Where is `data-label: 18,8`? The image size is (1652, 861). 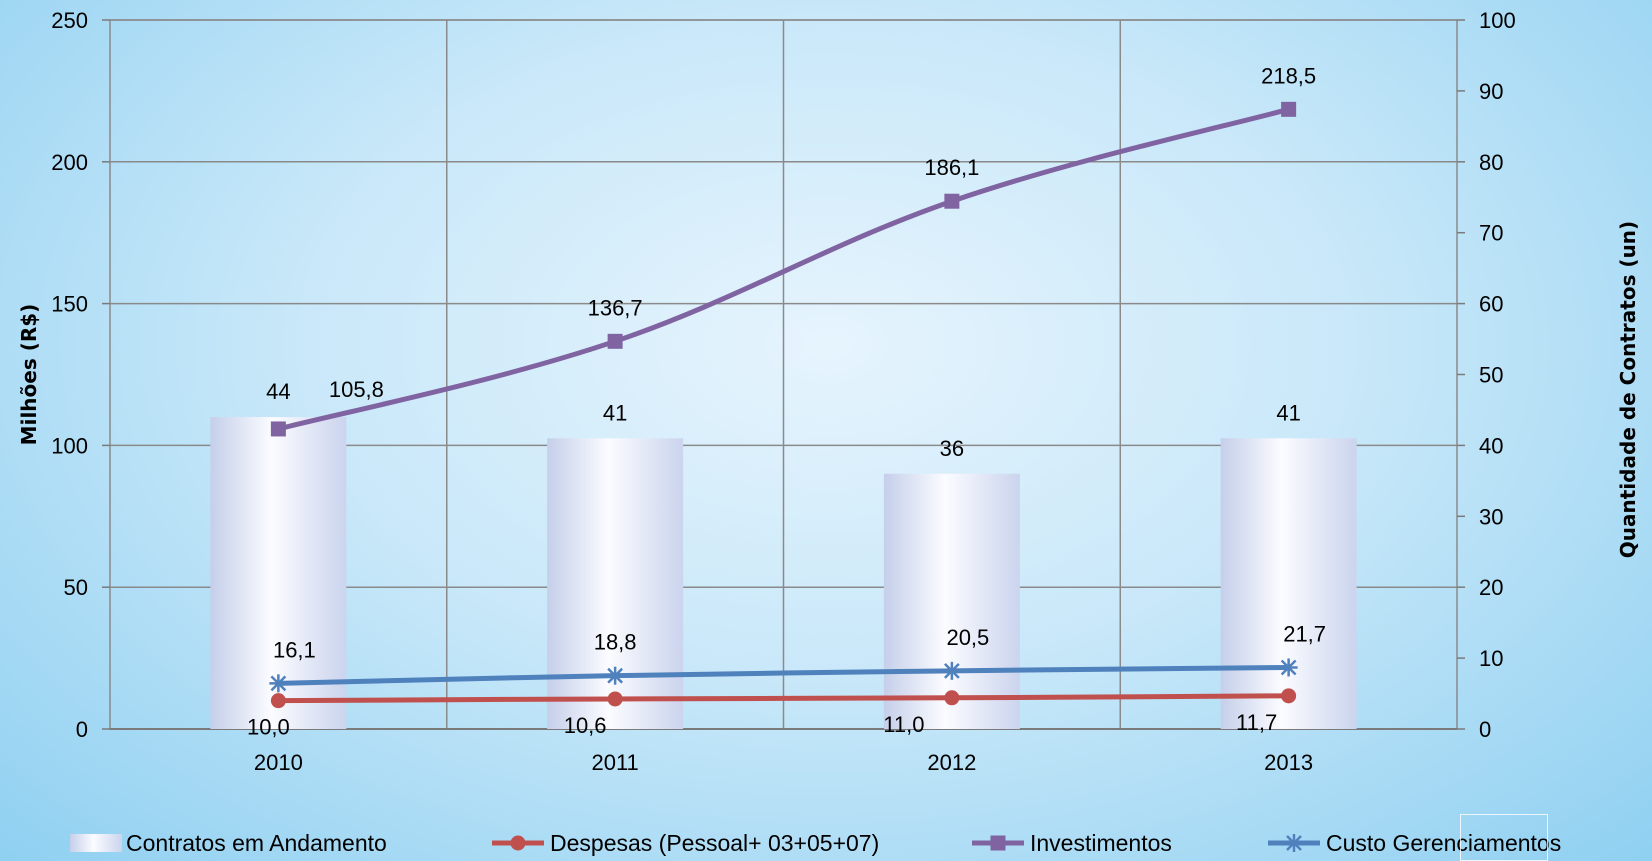 data-label: 18,8 is located at coordinates (615, 642).